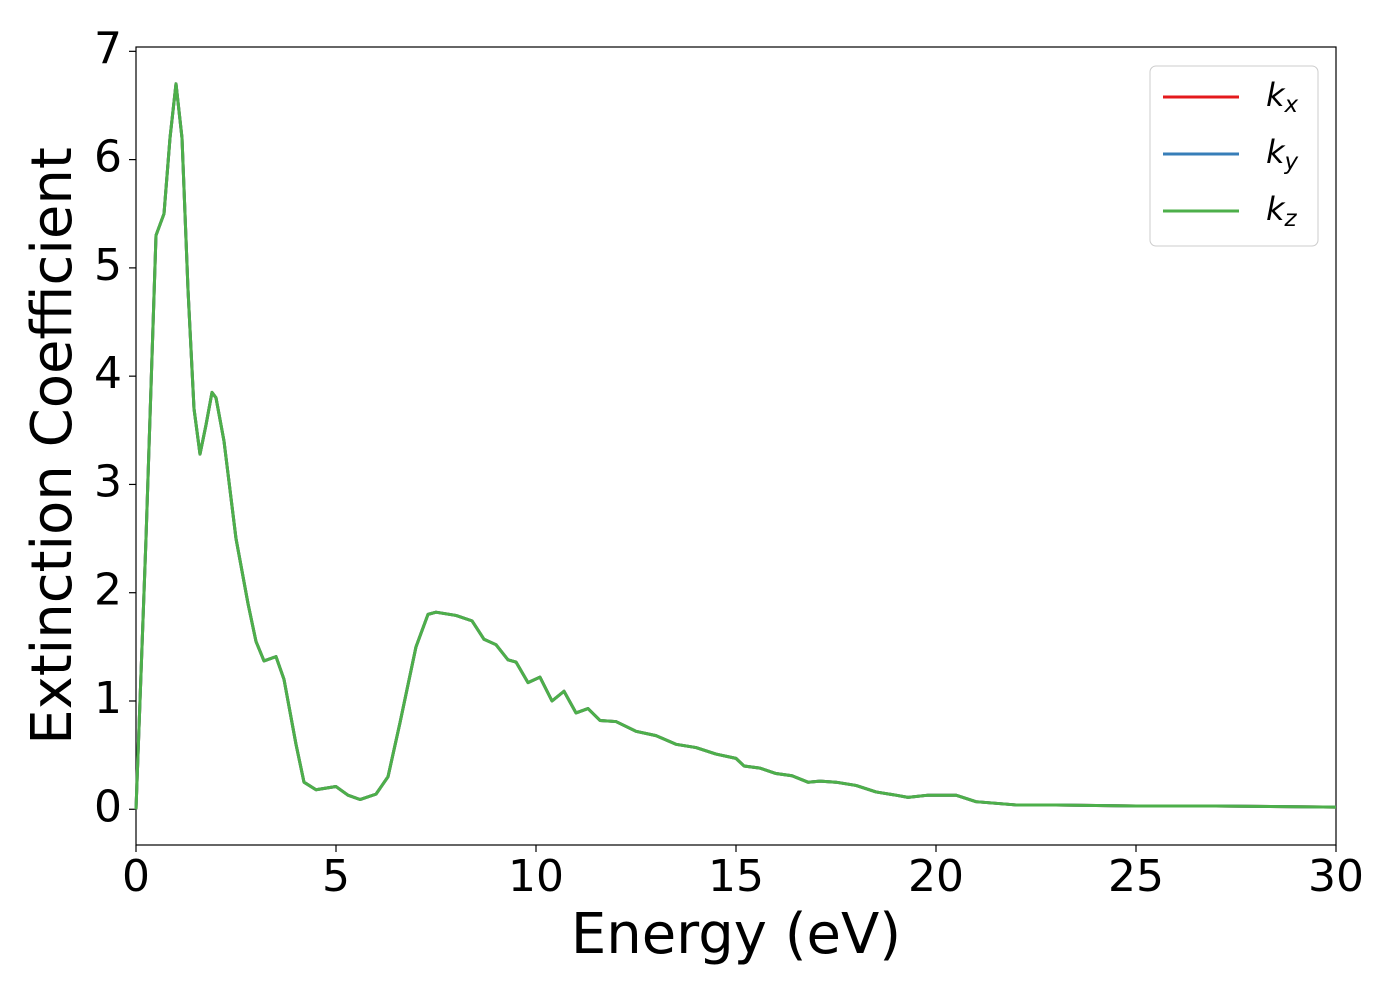 Image resolution: width=1400 pixels, height=1000 pixels. Describe the element at coordinates (536, 876) in the screenshot. I see `x-tick-label: 10` at that location.